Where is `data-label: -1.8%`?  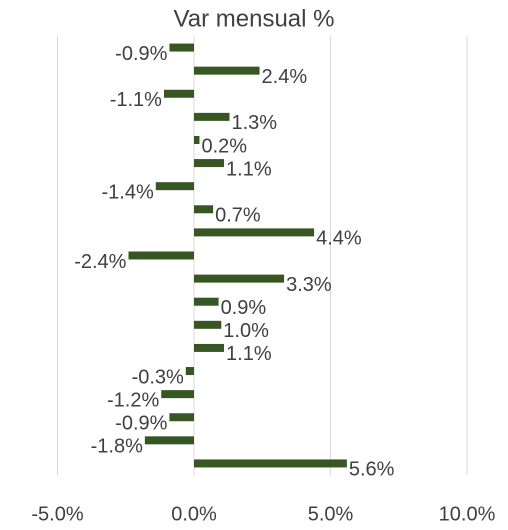
data-label: -1.8% is located at coordinates (117, 447).